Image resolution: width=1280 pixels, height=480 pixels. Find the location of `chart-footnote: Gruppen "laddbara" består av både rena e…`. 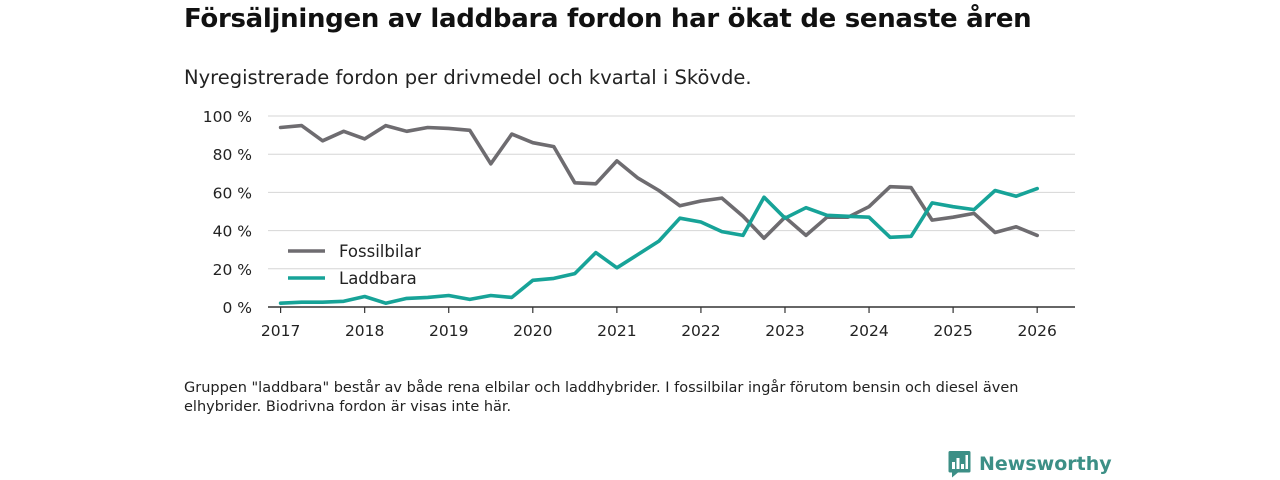

chart-footnote: Gruppen "laddbara" består av både rena e… is located at coordinates (601, 397).